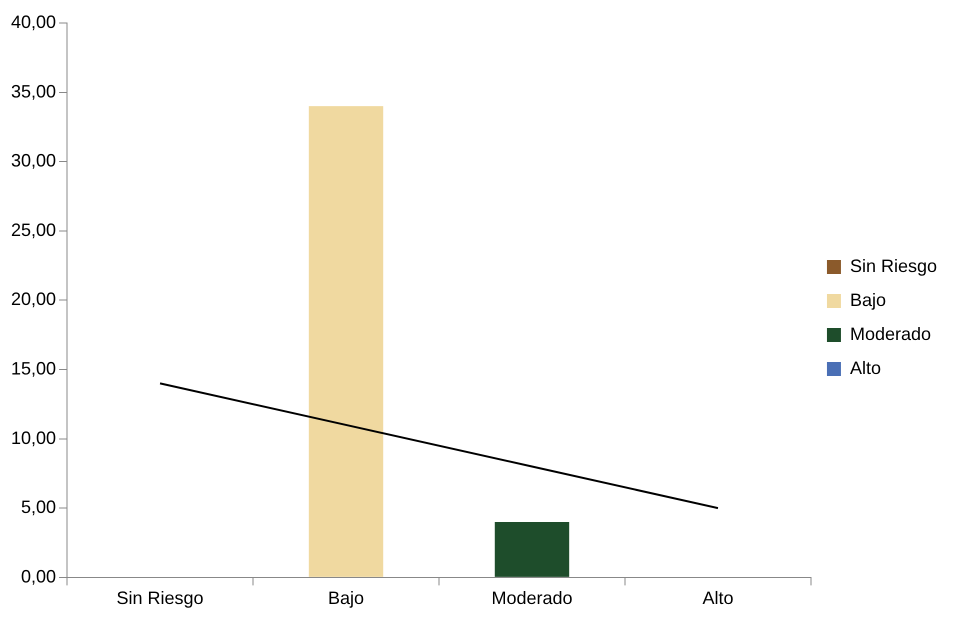 This screenshot has width=965, height=621. What do you see at coordinates (532, 598) in the screenshot?
I see `x-tick-label: Moderado` at bounding box center [532, 598].